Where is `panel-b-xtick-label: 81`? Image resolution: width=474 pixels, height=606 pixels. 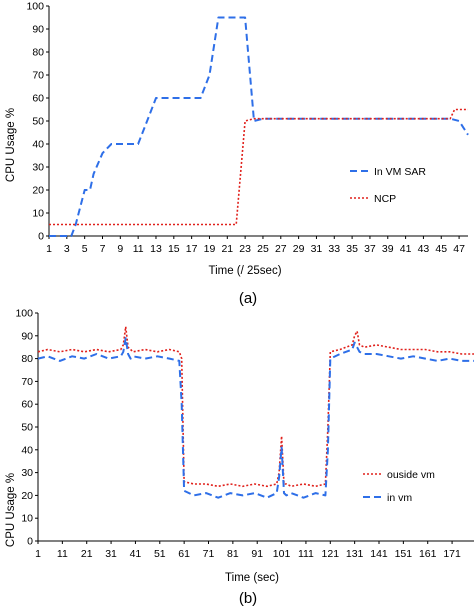 panel-b-xtick-label: 81 is located at coordinates (233, 554).